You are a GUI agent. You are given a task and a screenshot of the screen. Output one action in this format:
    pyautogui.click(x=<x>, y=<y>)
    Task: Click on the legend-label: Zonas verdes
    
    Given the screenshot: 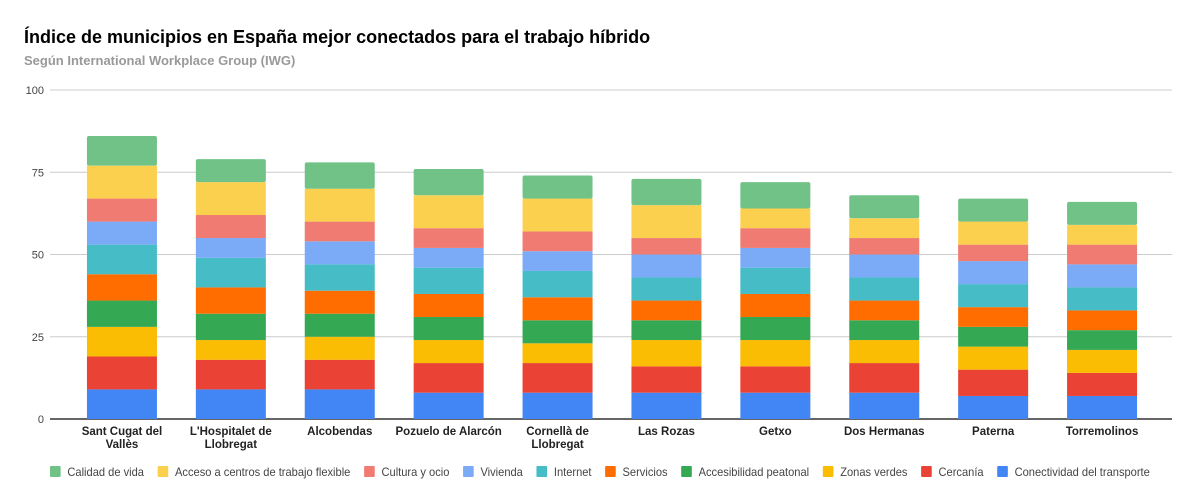 What is the action you would take?
    pyautogui.click(x=874, y=473)
    